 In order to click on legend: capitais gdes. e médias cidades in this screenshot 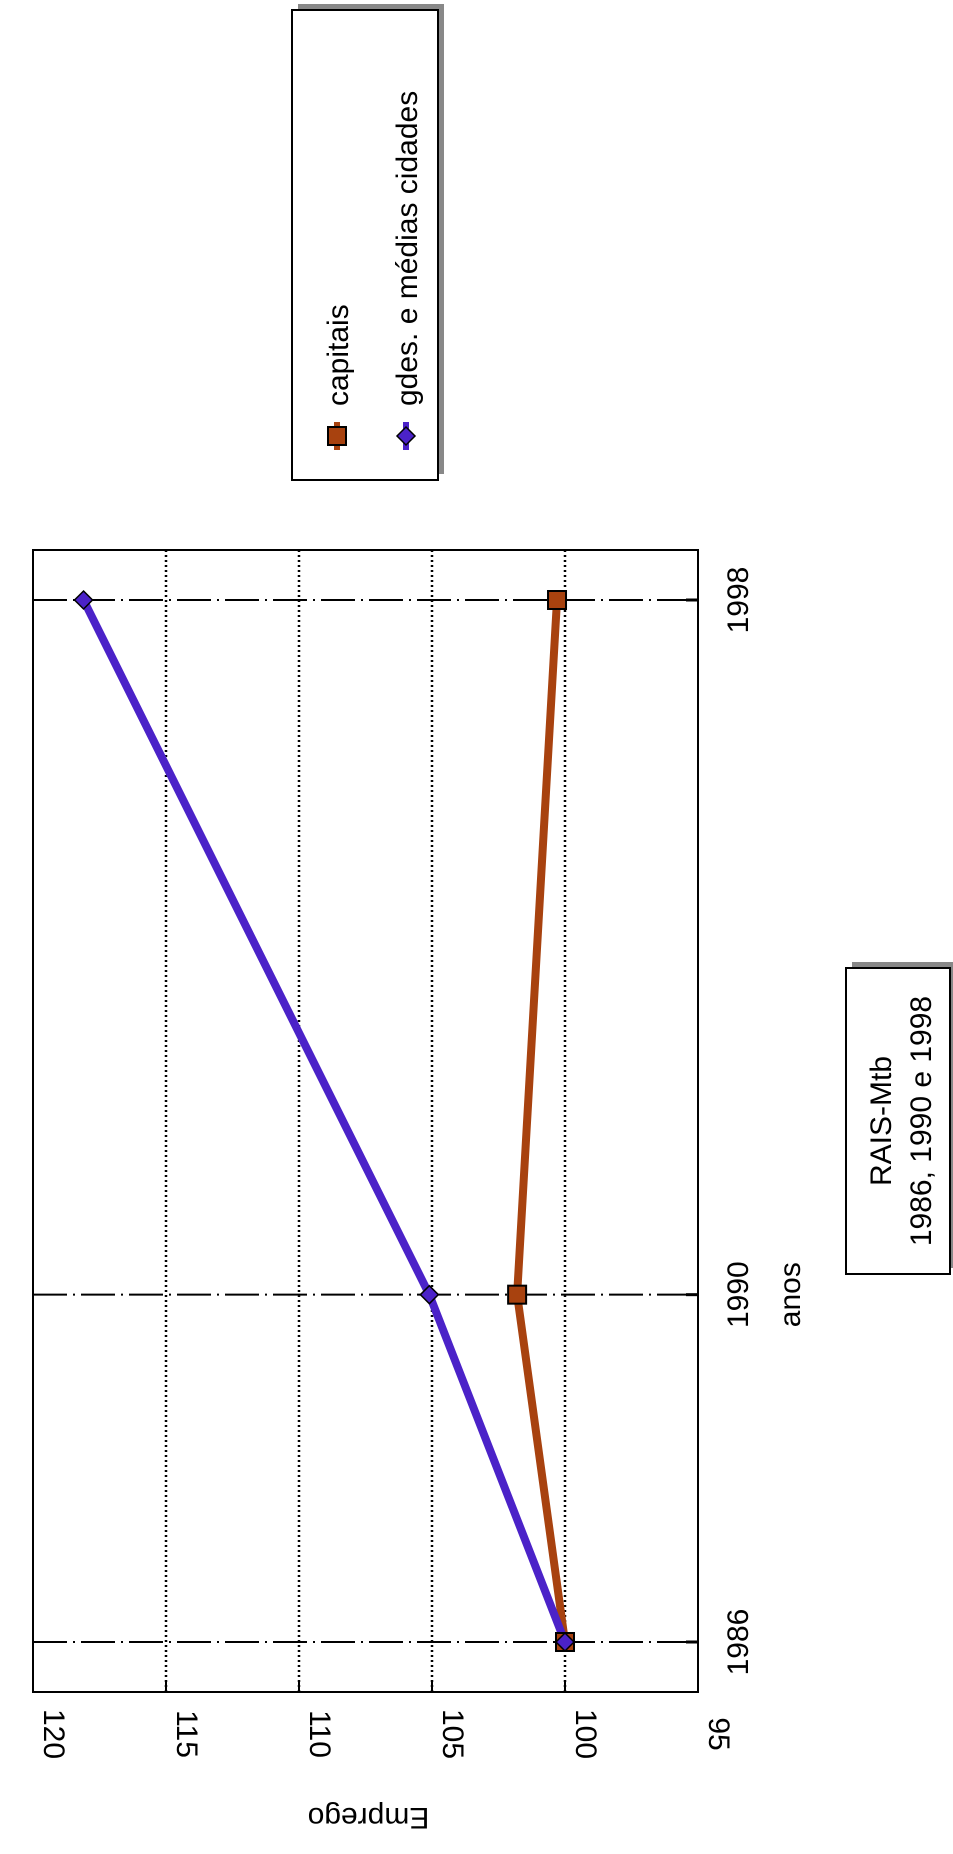, I will do `click(367, 242)`.